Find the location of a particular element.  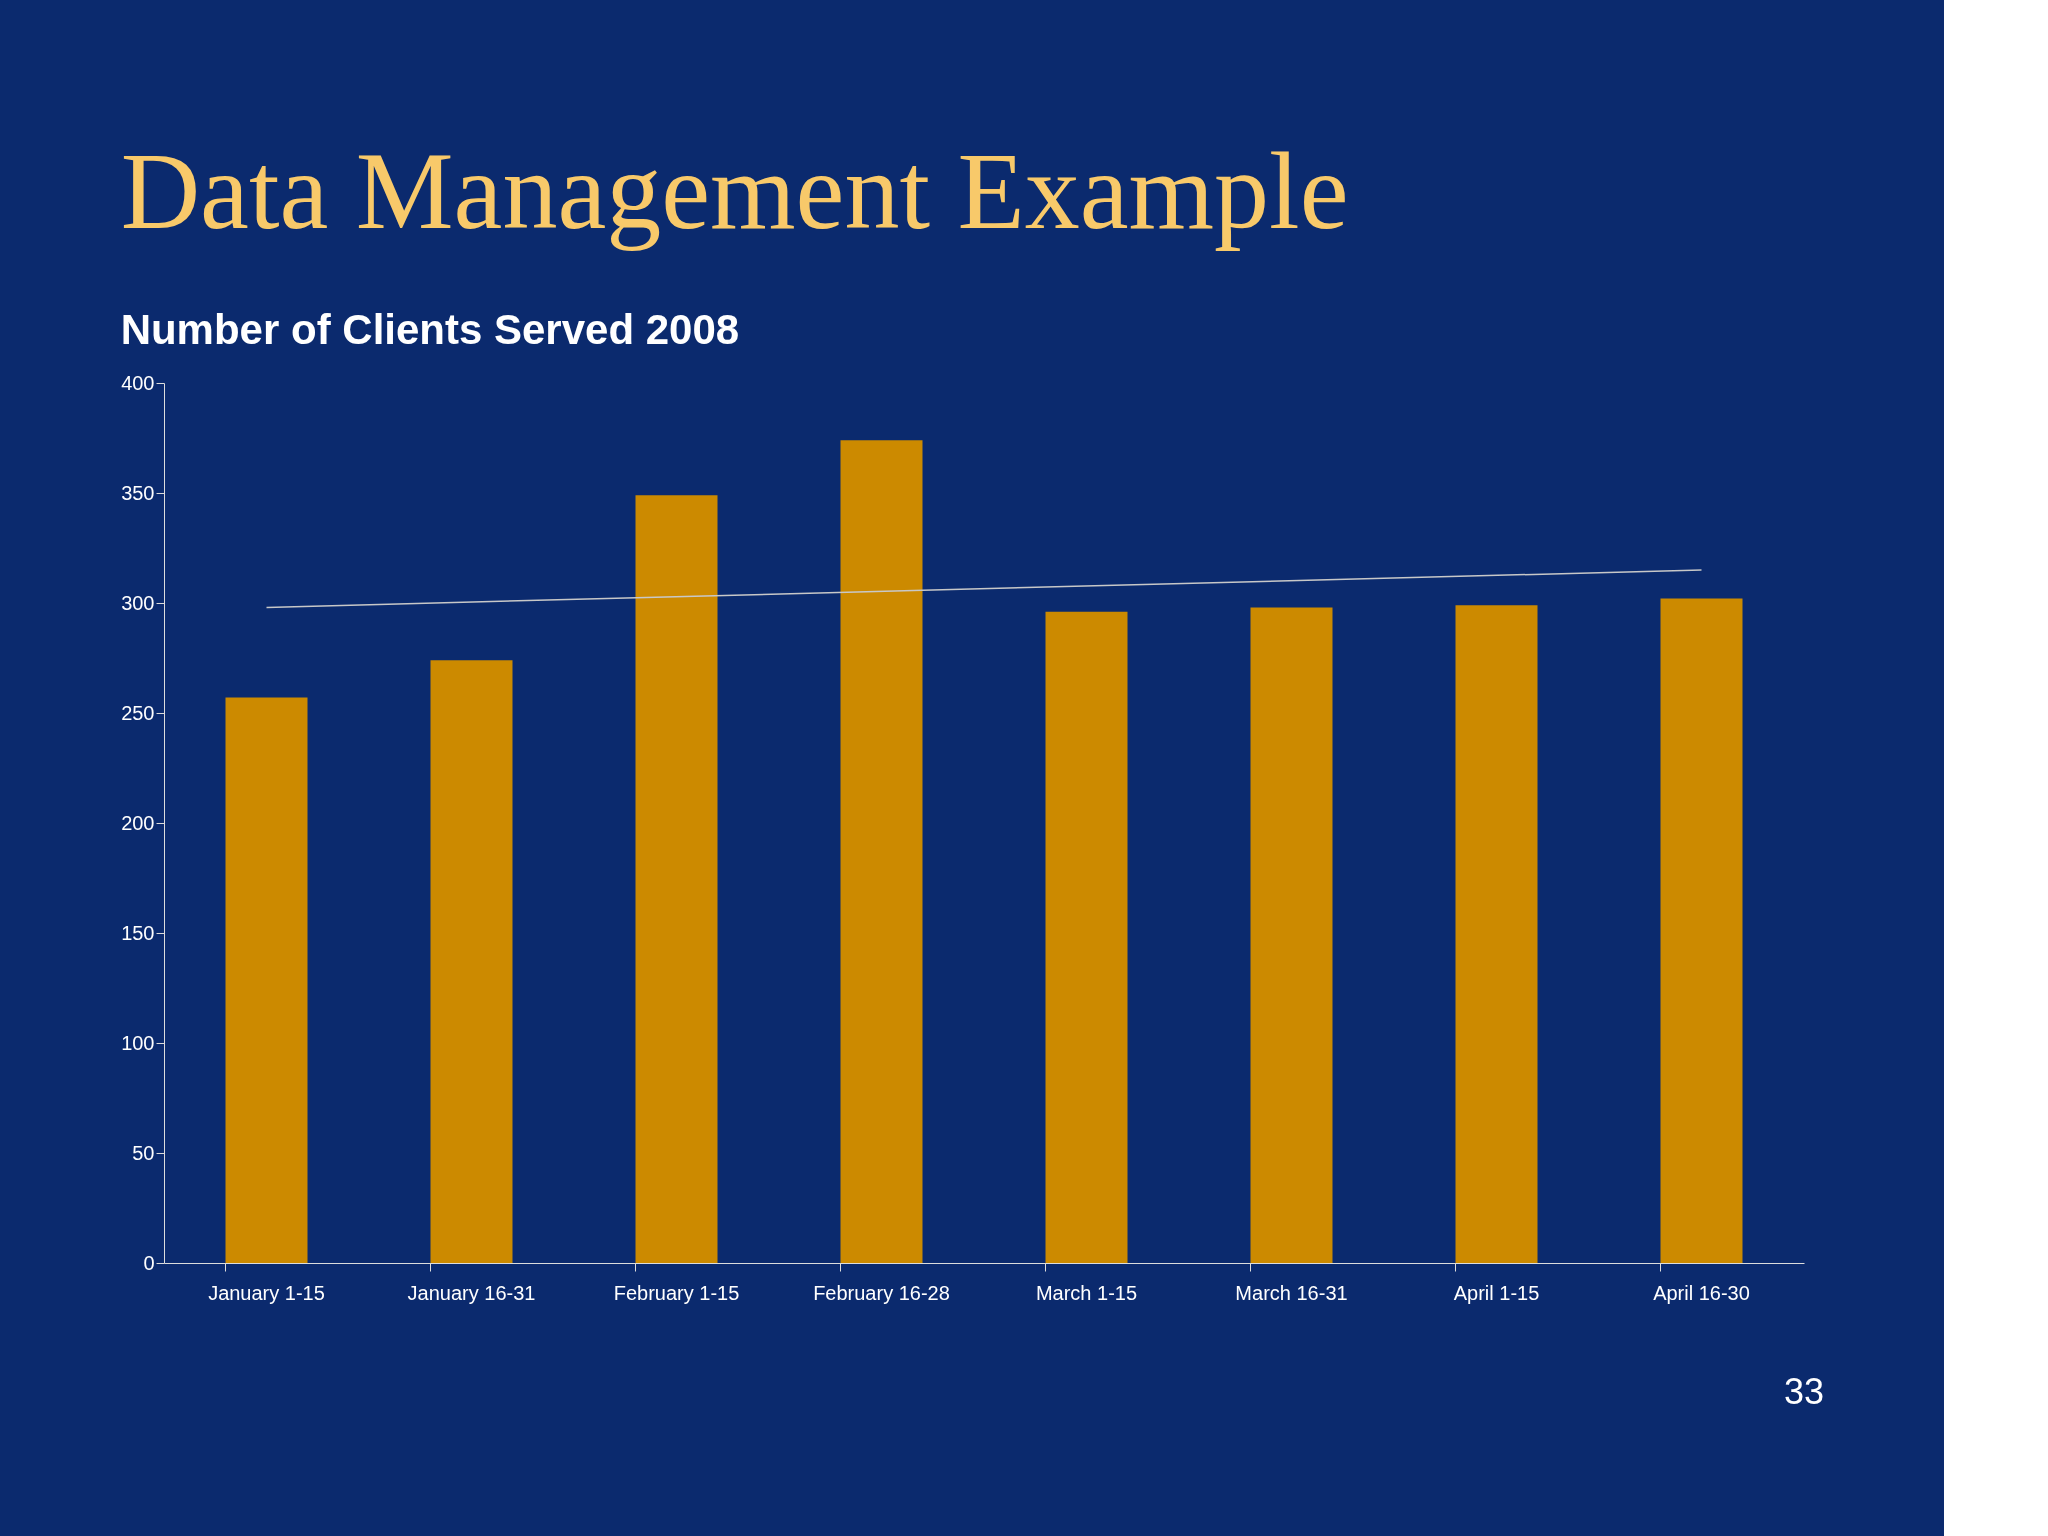

y-tick-label: 100 is located at coordinates (138, 1042).